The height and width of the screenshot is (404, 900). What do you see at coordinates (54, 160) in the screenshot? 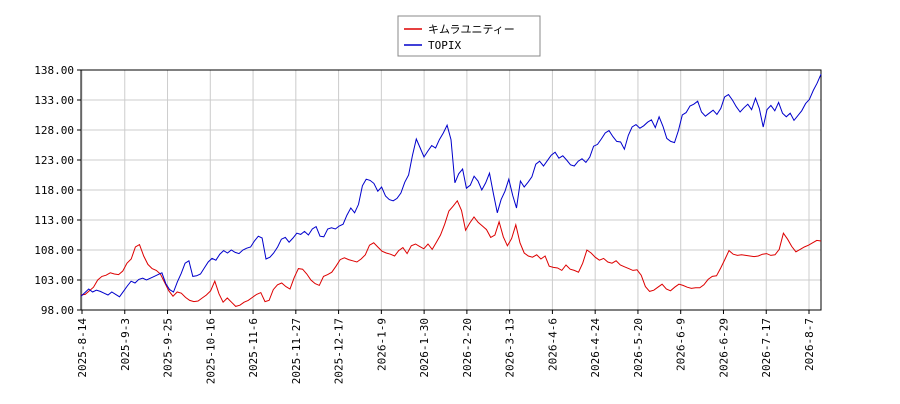
I see `y-tick-label: 123.00` at bounding box center [54, 160].